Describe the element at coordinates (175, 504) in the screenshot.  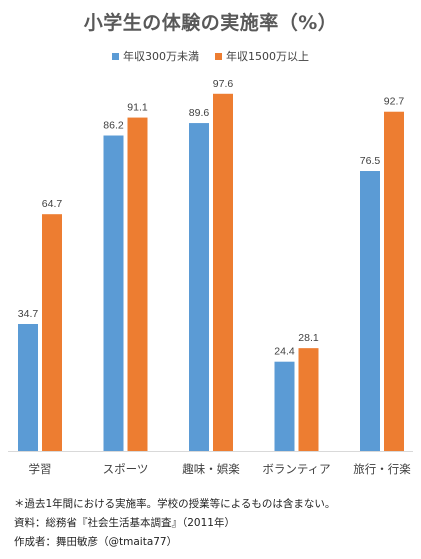
I see `footnote-line-1: ＊過去1年間における実施率。学校の授業等によるものは含まない。` at that location.